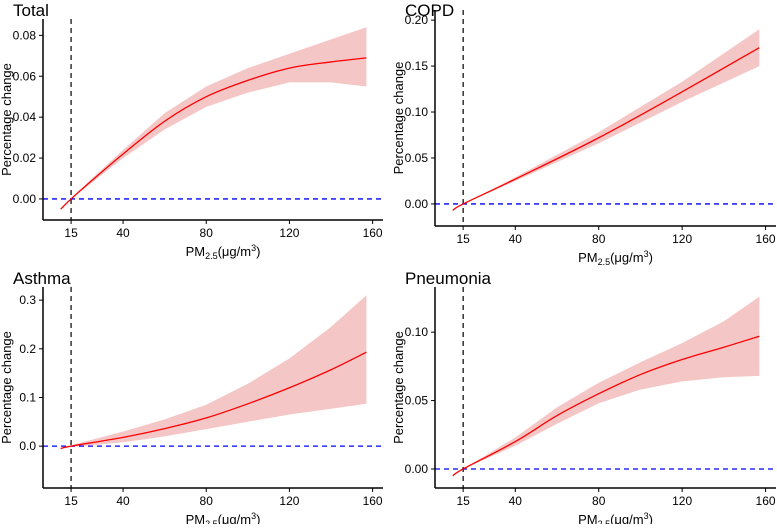  Describe the element at coordinates (25, 76) in the screenshot. I see `y-tick-label: 0.06` at that location.